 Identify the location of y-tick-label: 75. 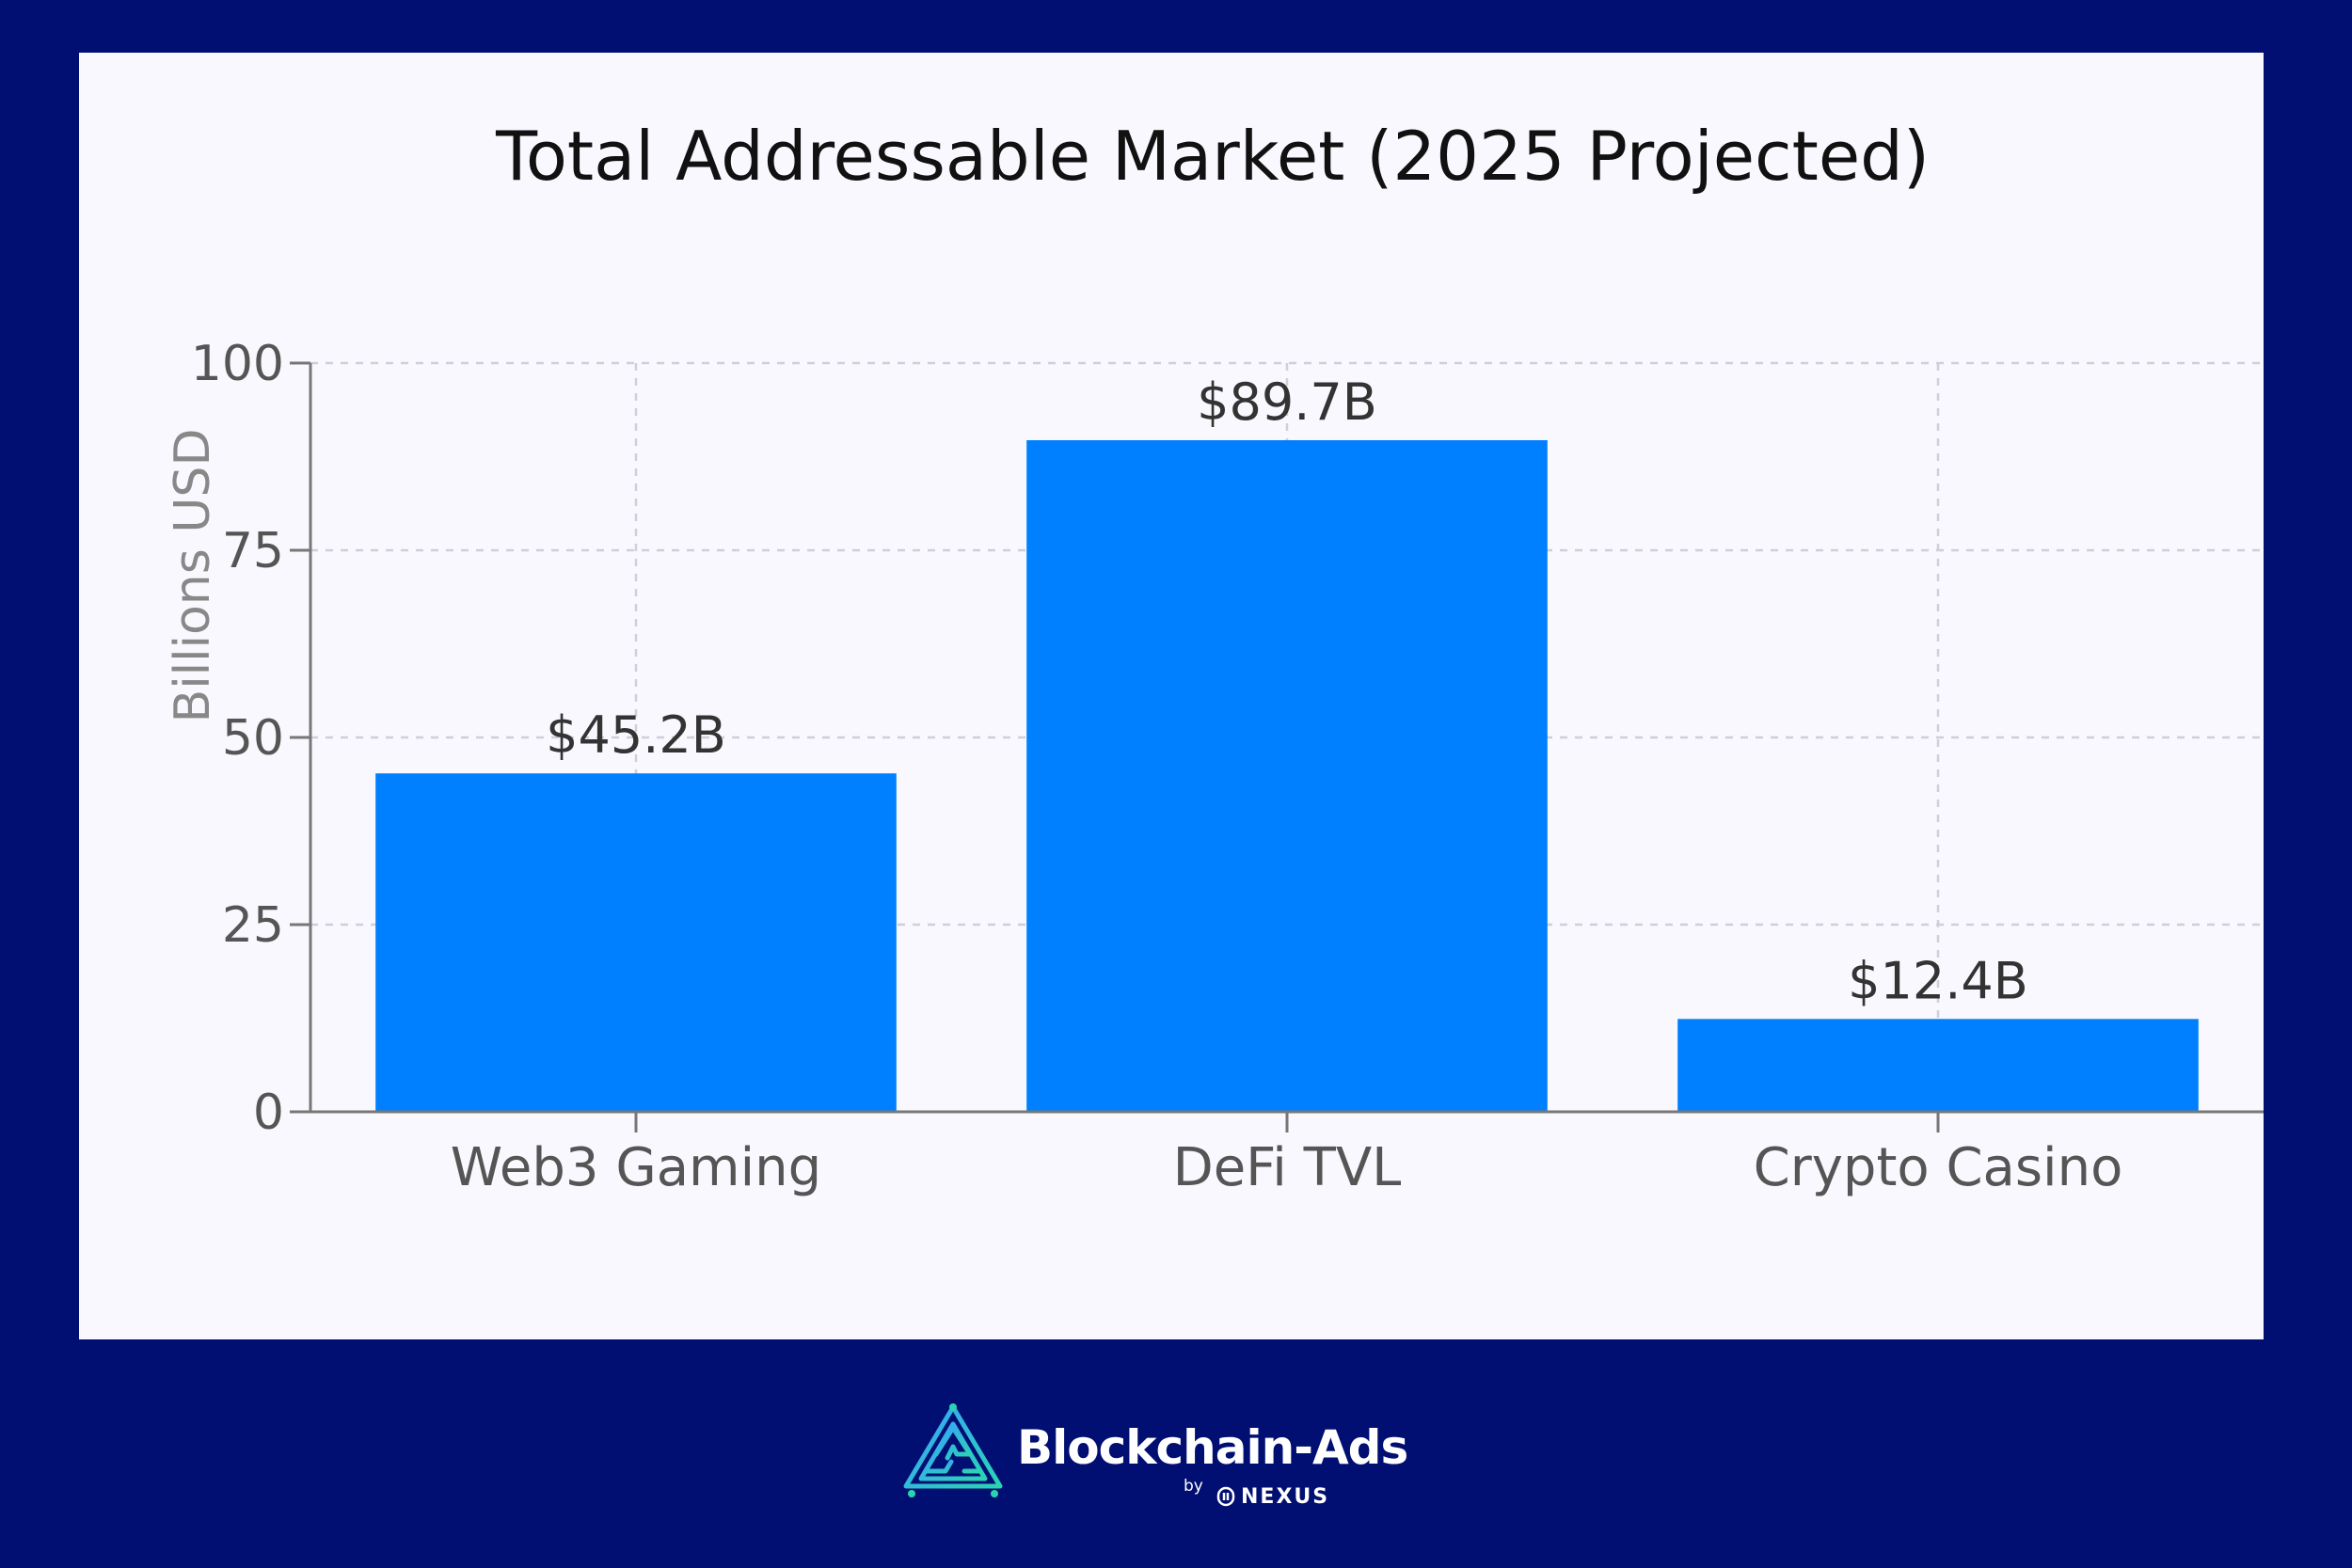
(253, 551).